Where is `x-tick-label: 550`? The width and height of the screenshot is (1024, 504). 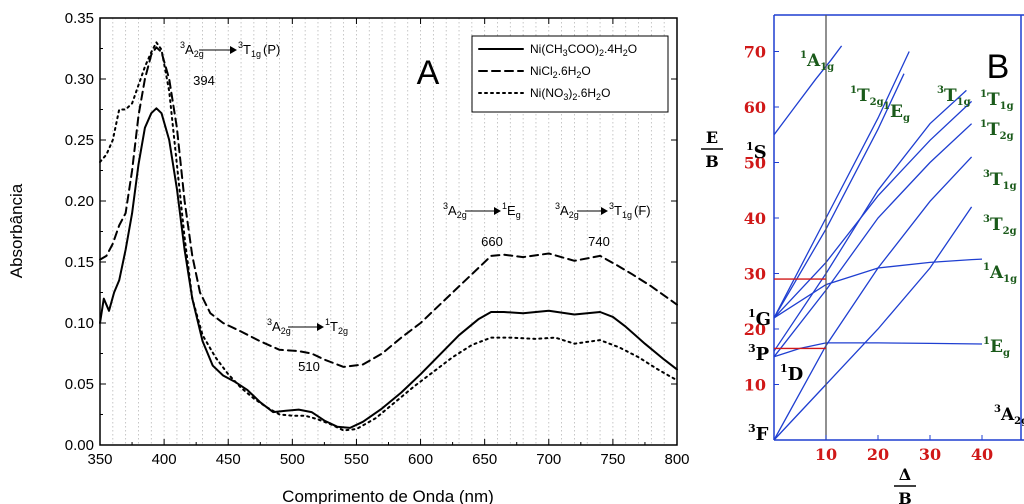 x-tick-label: 550 is located at coordinates (356, 459).